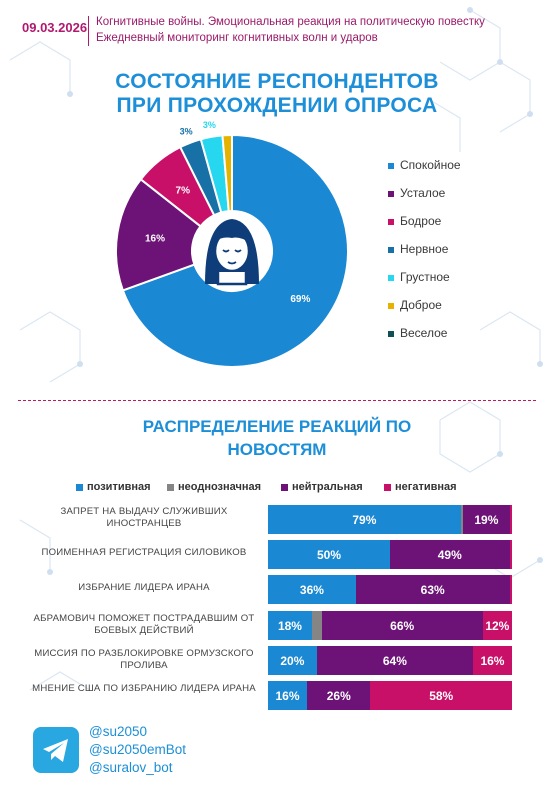 The image size is (554, 800). I want to click on legend-marker-joyful, so click(391, 334).